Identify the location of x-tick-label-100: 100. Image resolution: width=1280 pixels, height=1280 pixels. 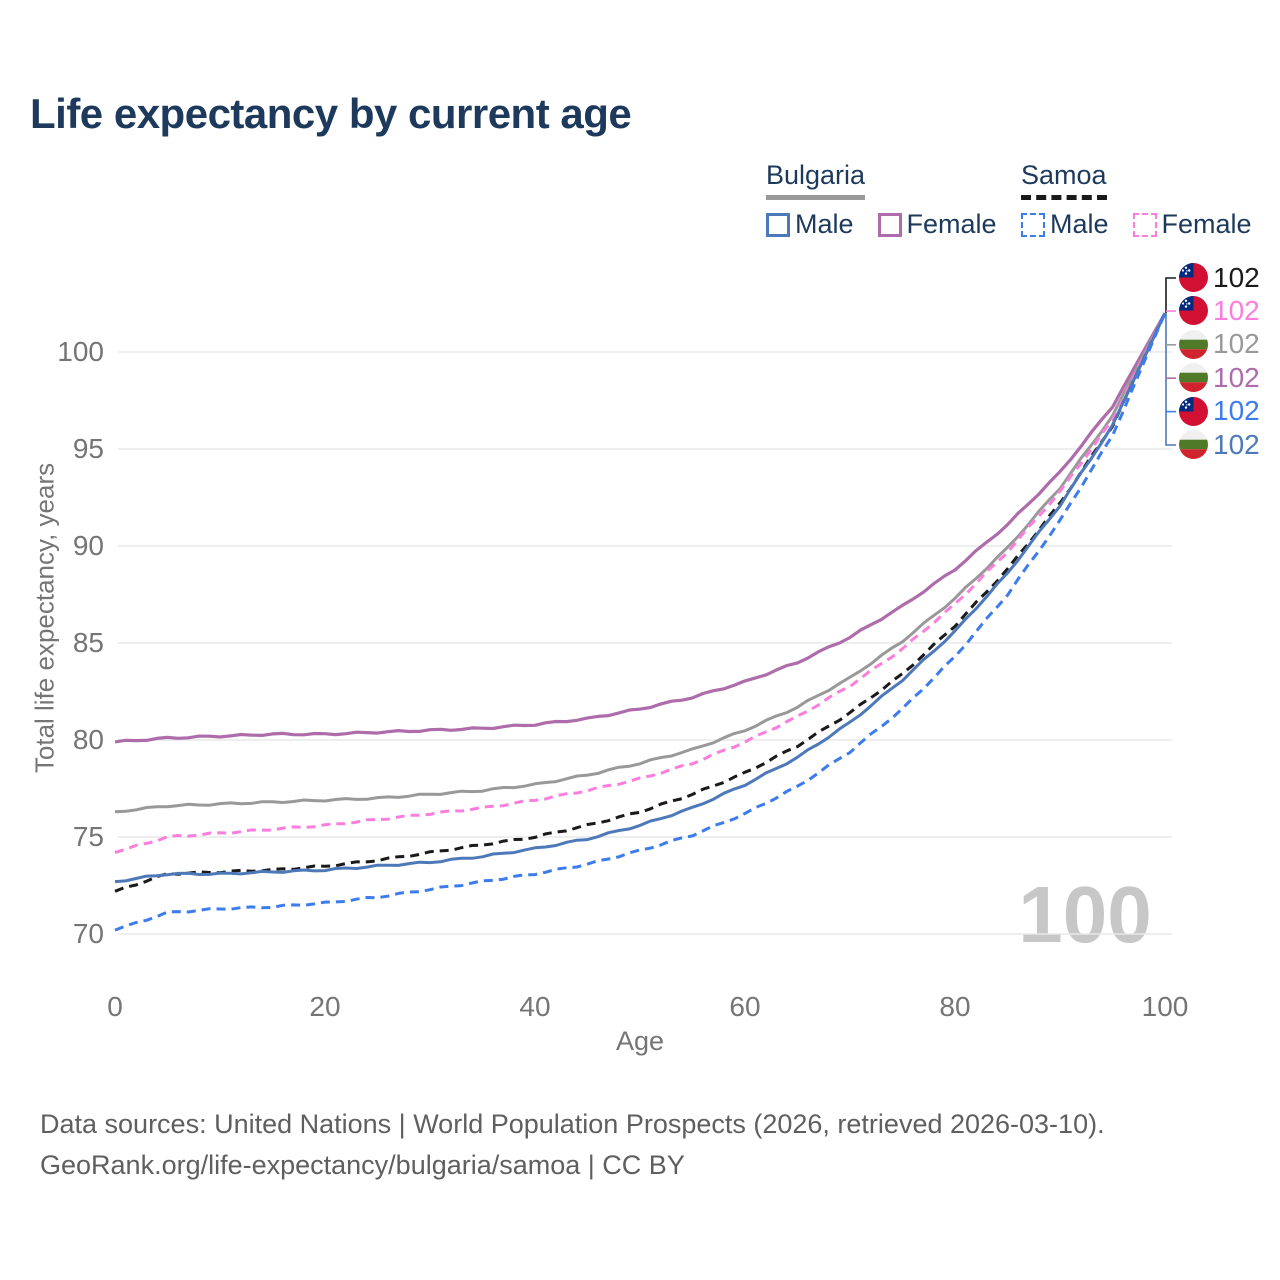
(1165, 1006).